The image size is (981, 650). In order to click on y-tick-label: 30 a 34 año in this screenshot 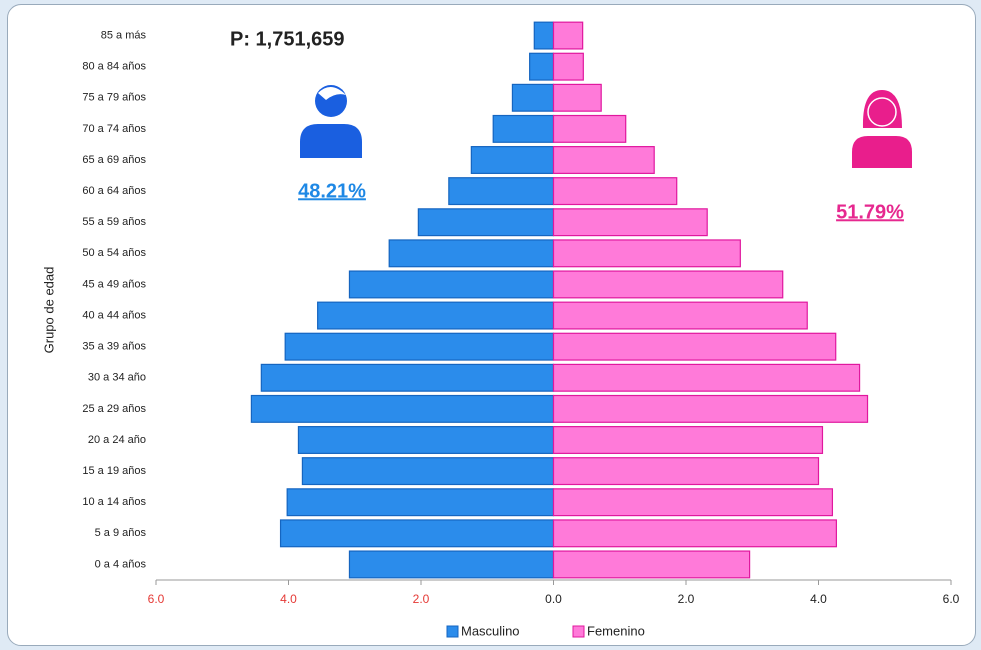, I will do `click(117, 378)`.